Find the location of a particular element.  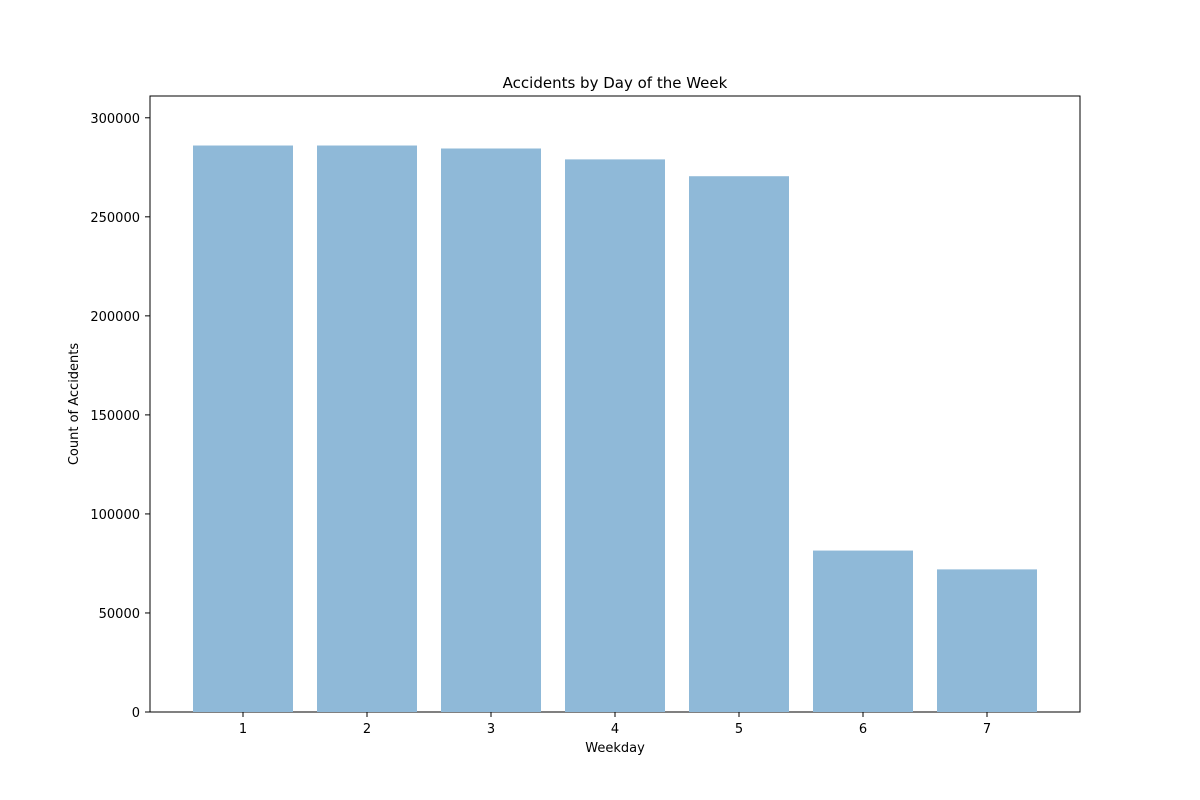

x-axis-ticks: 1 2 3 4 5 6 7 is located at coordinates (615, 724).